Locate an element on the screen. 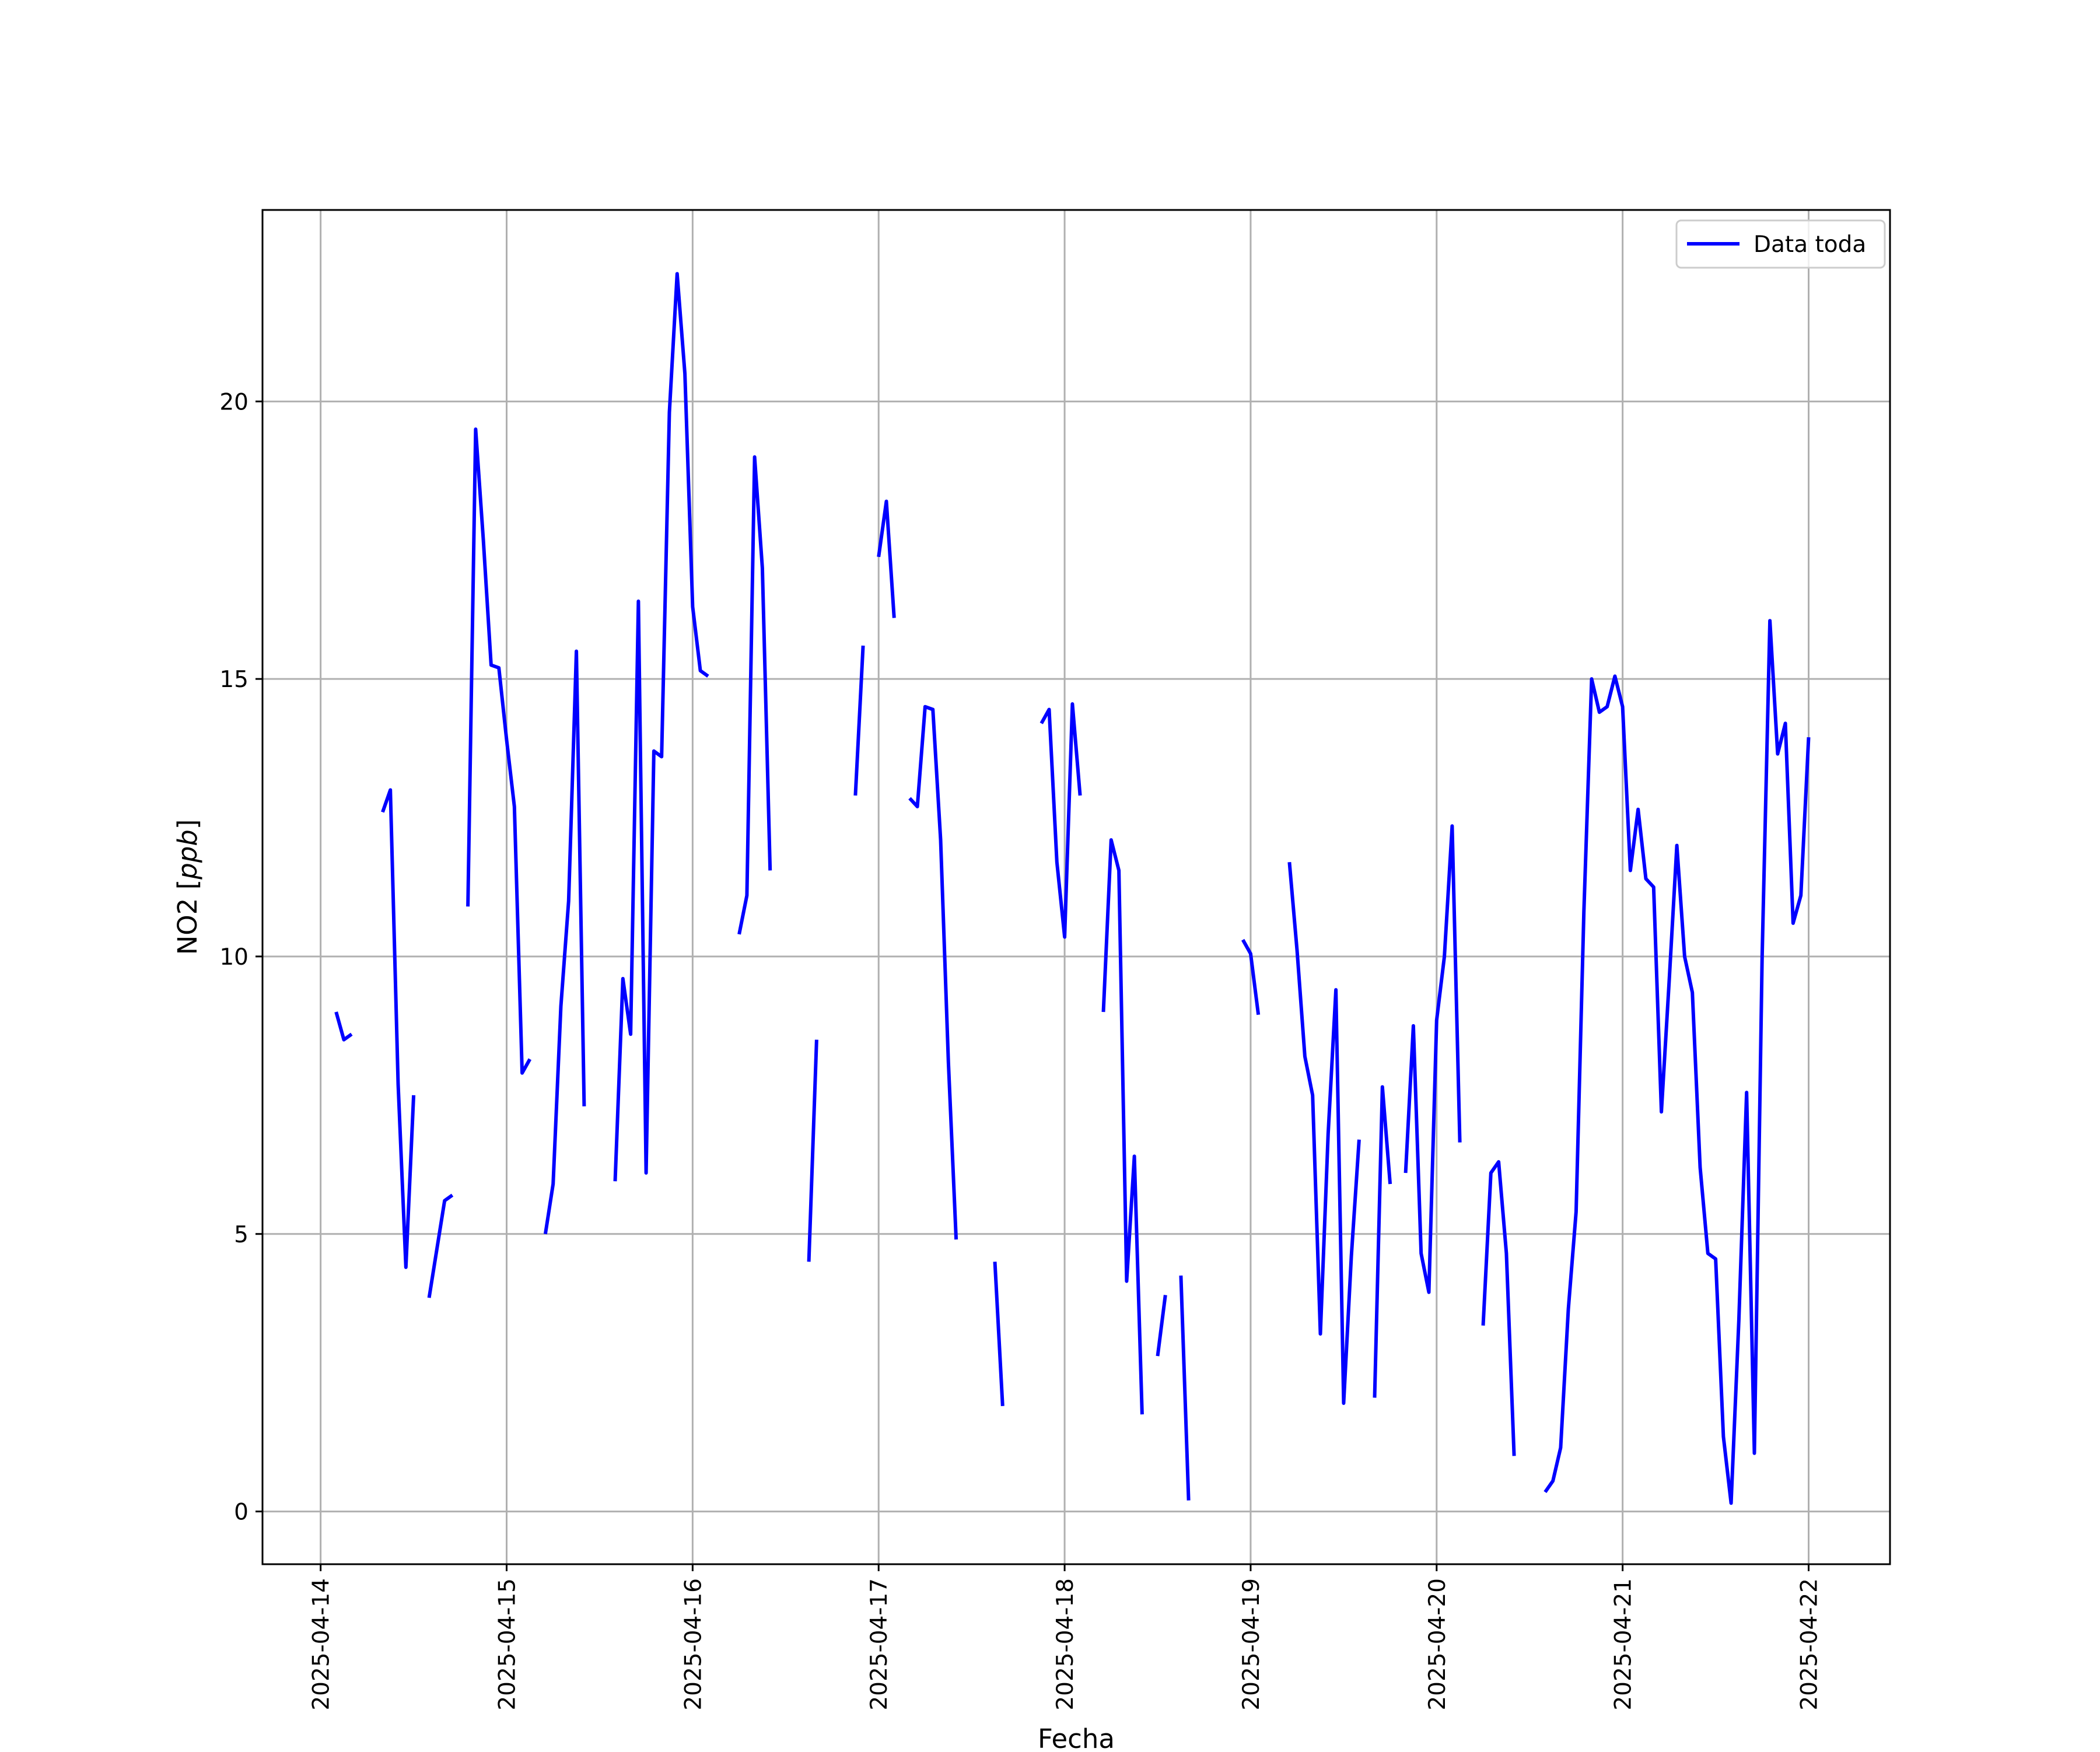 This screenshot has width=2100, height=1752. x-tick-label: 2025-04-18 is located at coordinates (1065, 1644).